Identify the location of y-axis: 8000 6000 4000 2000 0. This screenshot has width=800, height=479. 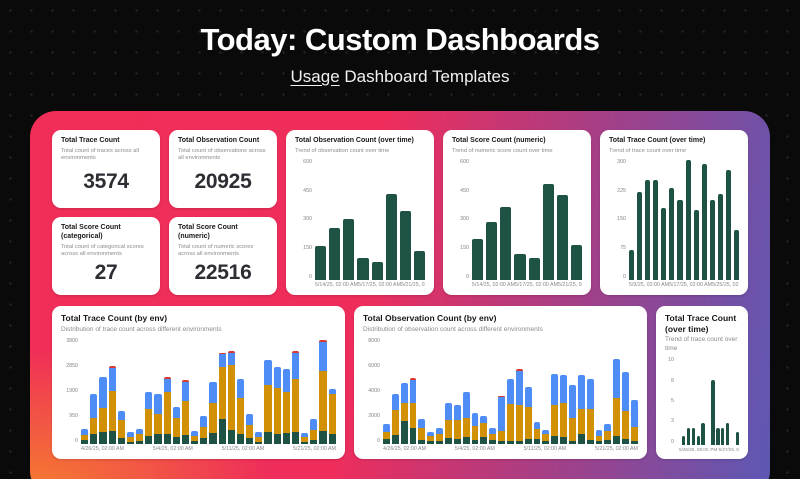
(373, 391).